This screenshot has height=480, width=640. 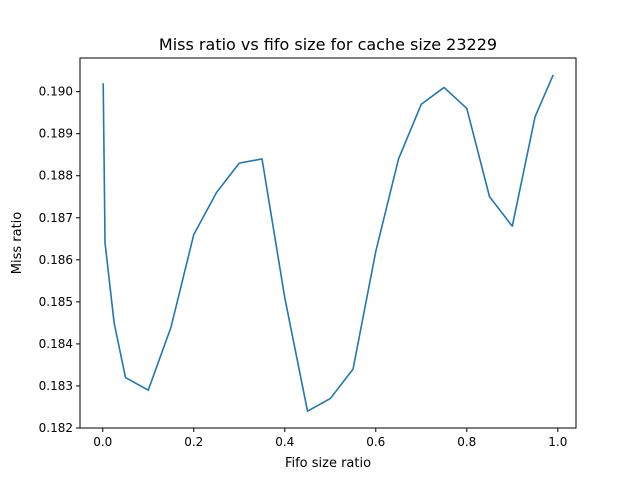 I want to click on x-tick-label: 0.0, so click(x=102, y=442).